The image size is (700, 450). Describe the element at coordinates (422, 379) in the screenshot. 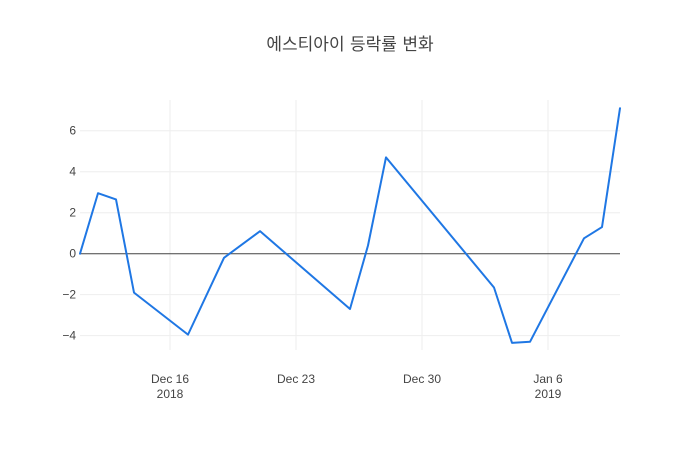

I see `x-tick-label: Dec 30` at that location.